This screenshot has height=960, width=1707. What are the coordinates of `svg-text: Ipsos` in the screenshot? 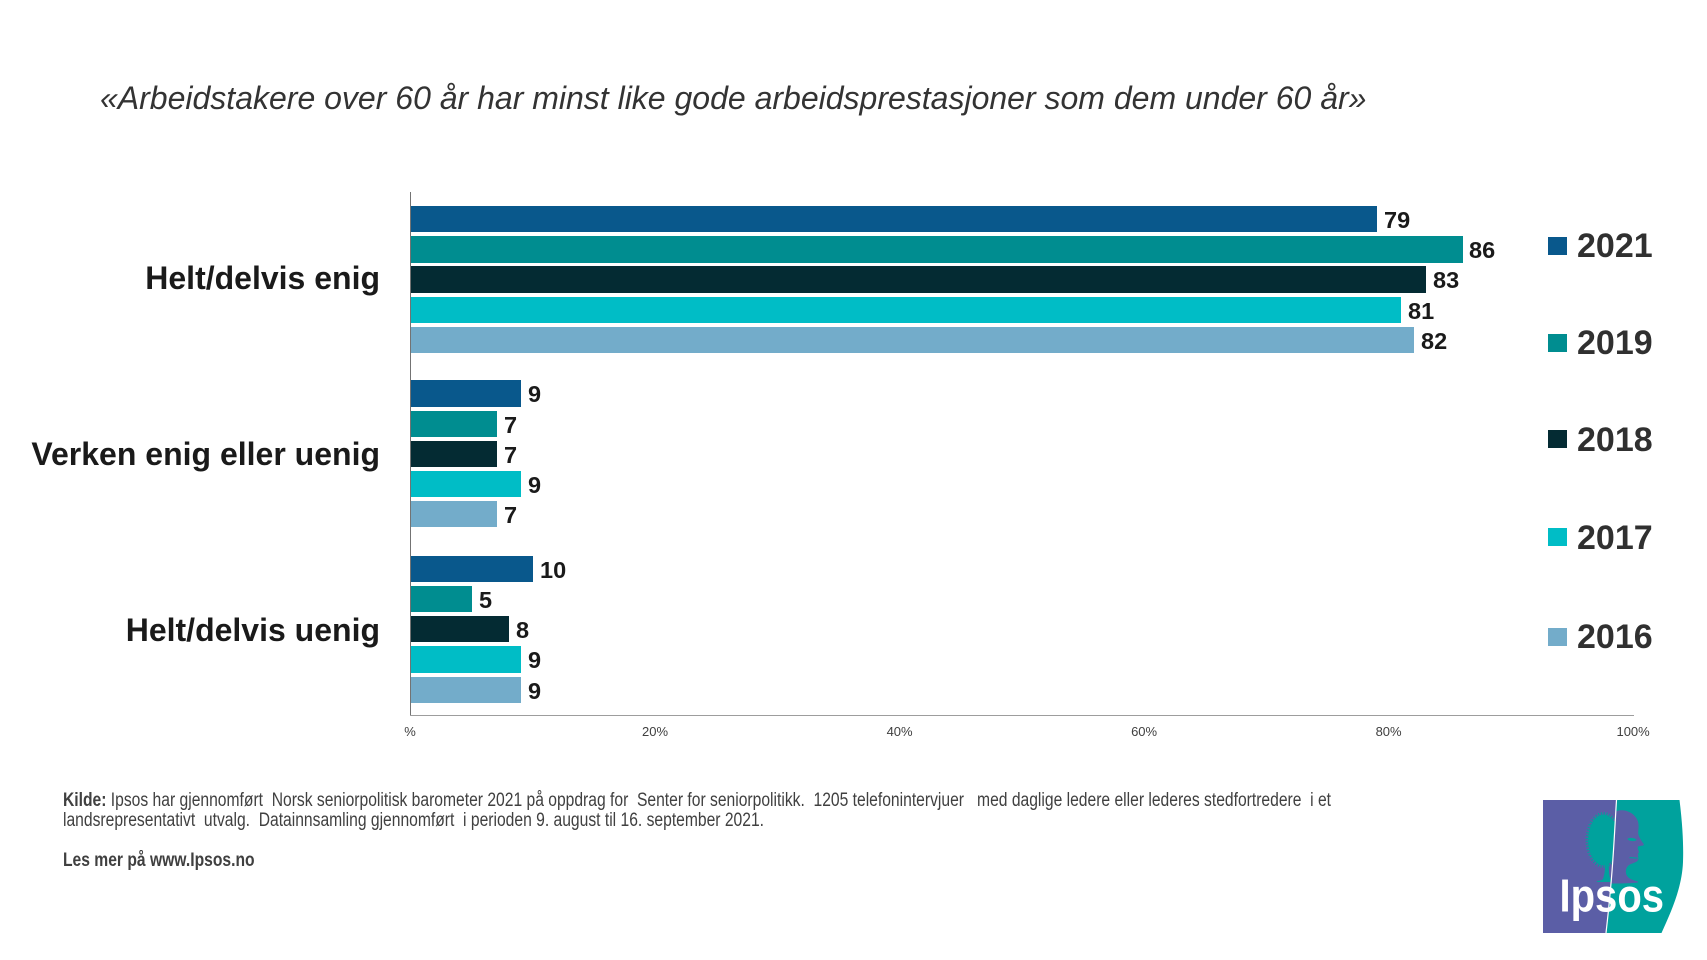 It's located at (1611, 896).